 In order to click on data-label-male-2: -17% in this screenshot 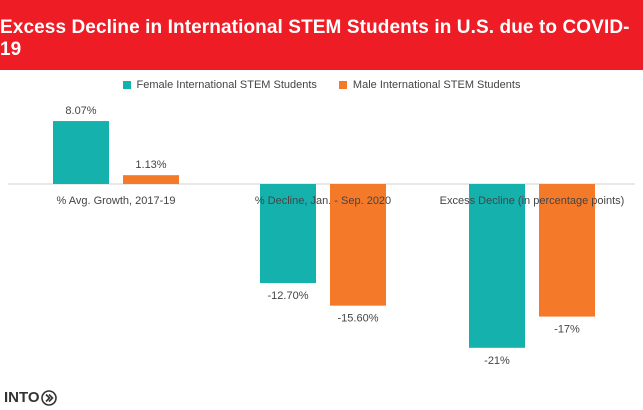, I will do `click(567, 330)`.